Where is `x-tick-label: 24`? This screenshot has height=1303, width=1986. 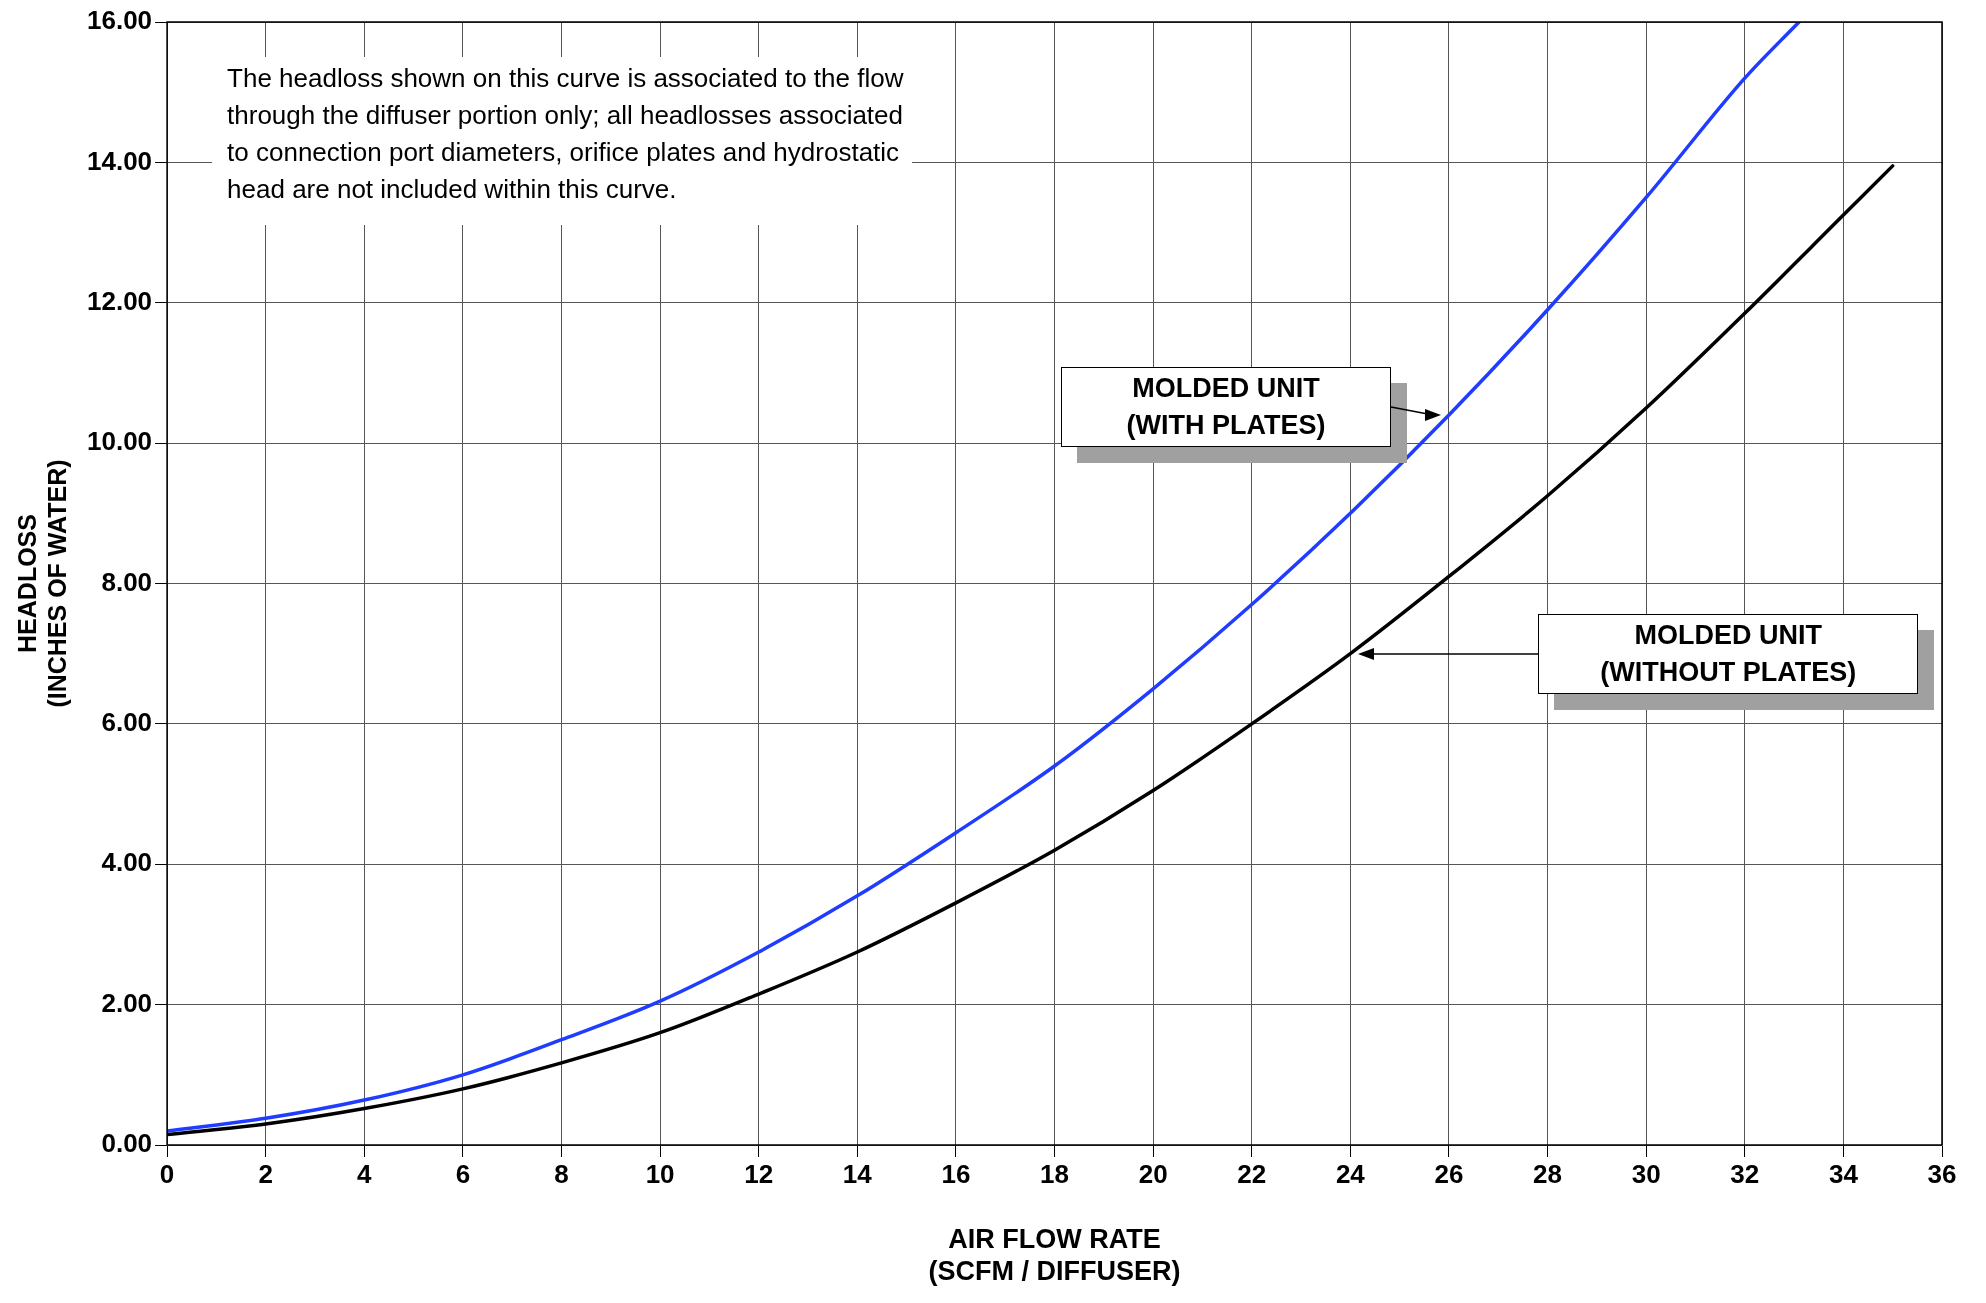
x-tick-label: 24 is located at coordinates (1350, 1173).